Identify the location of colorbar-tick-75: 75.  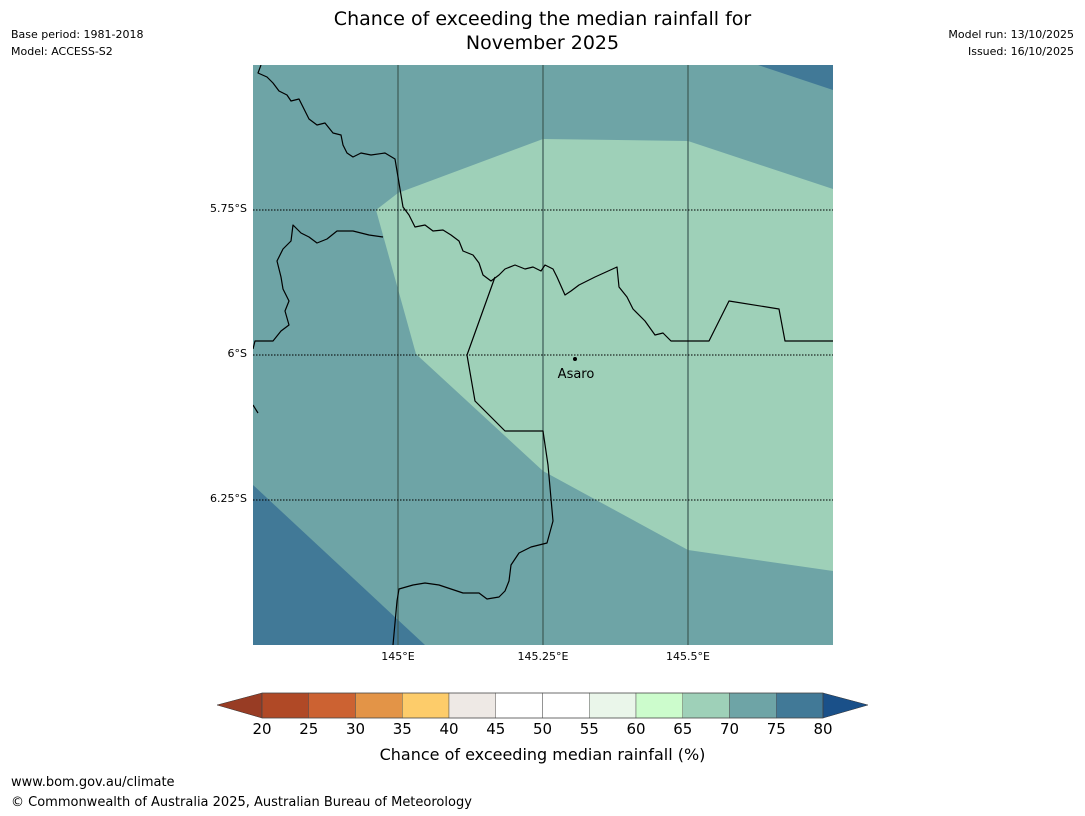
(776, 729).